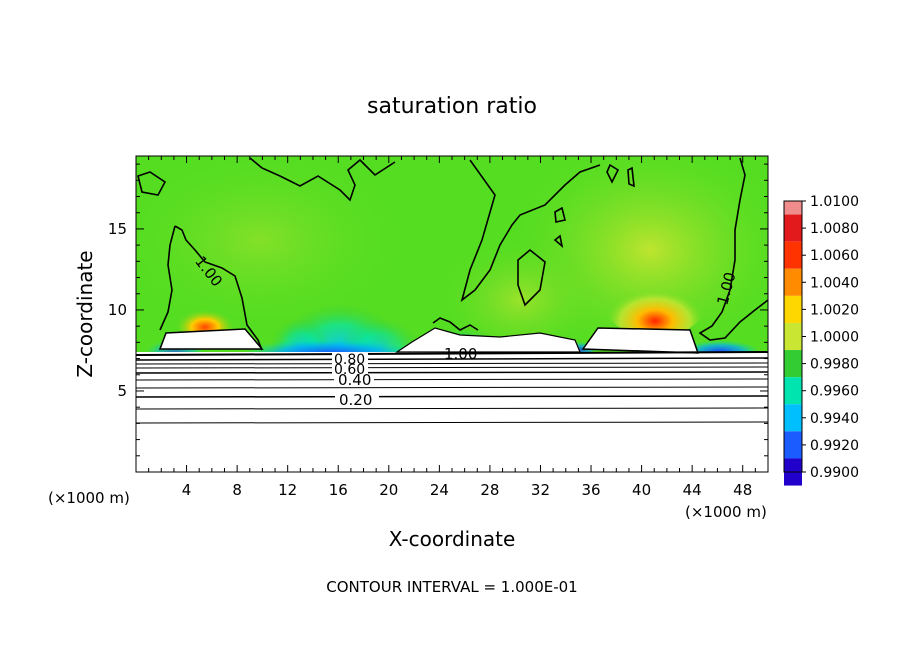 Image resolution: width=904 pixels, height=654 pixels. I want to click on x-unit-left: (×1000 m), so click(89, 498).